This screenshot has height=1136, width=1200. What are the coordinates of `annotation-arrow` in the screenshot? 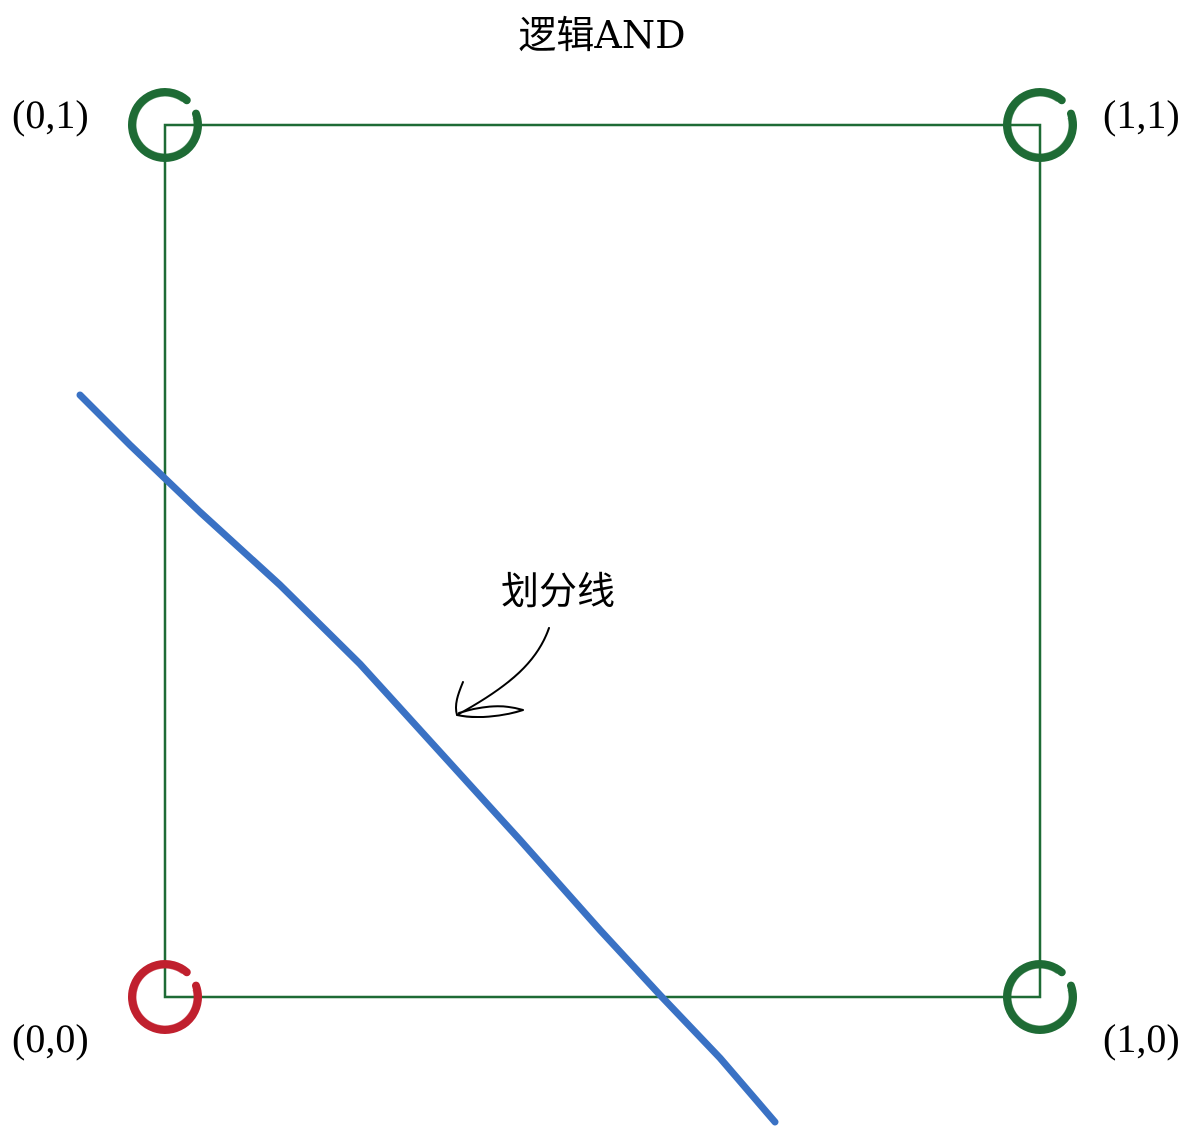 It's located at (502, 673).